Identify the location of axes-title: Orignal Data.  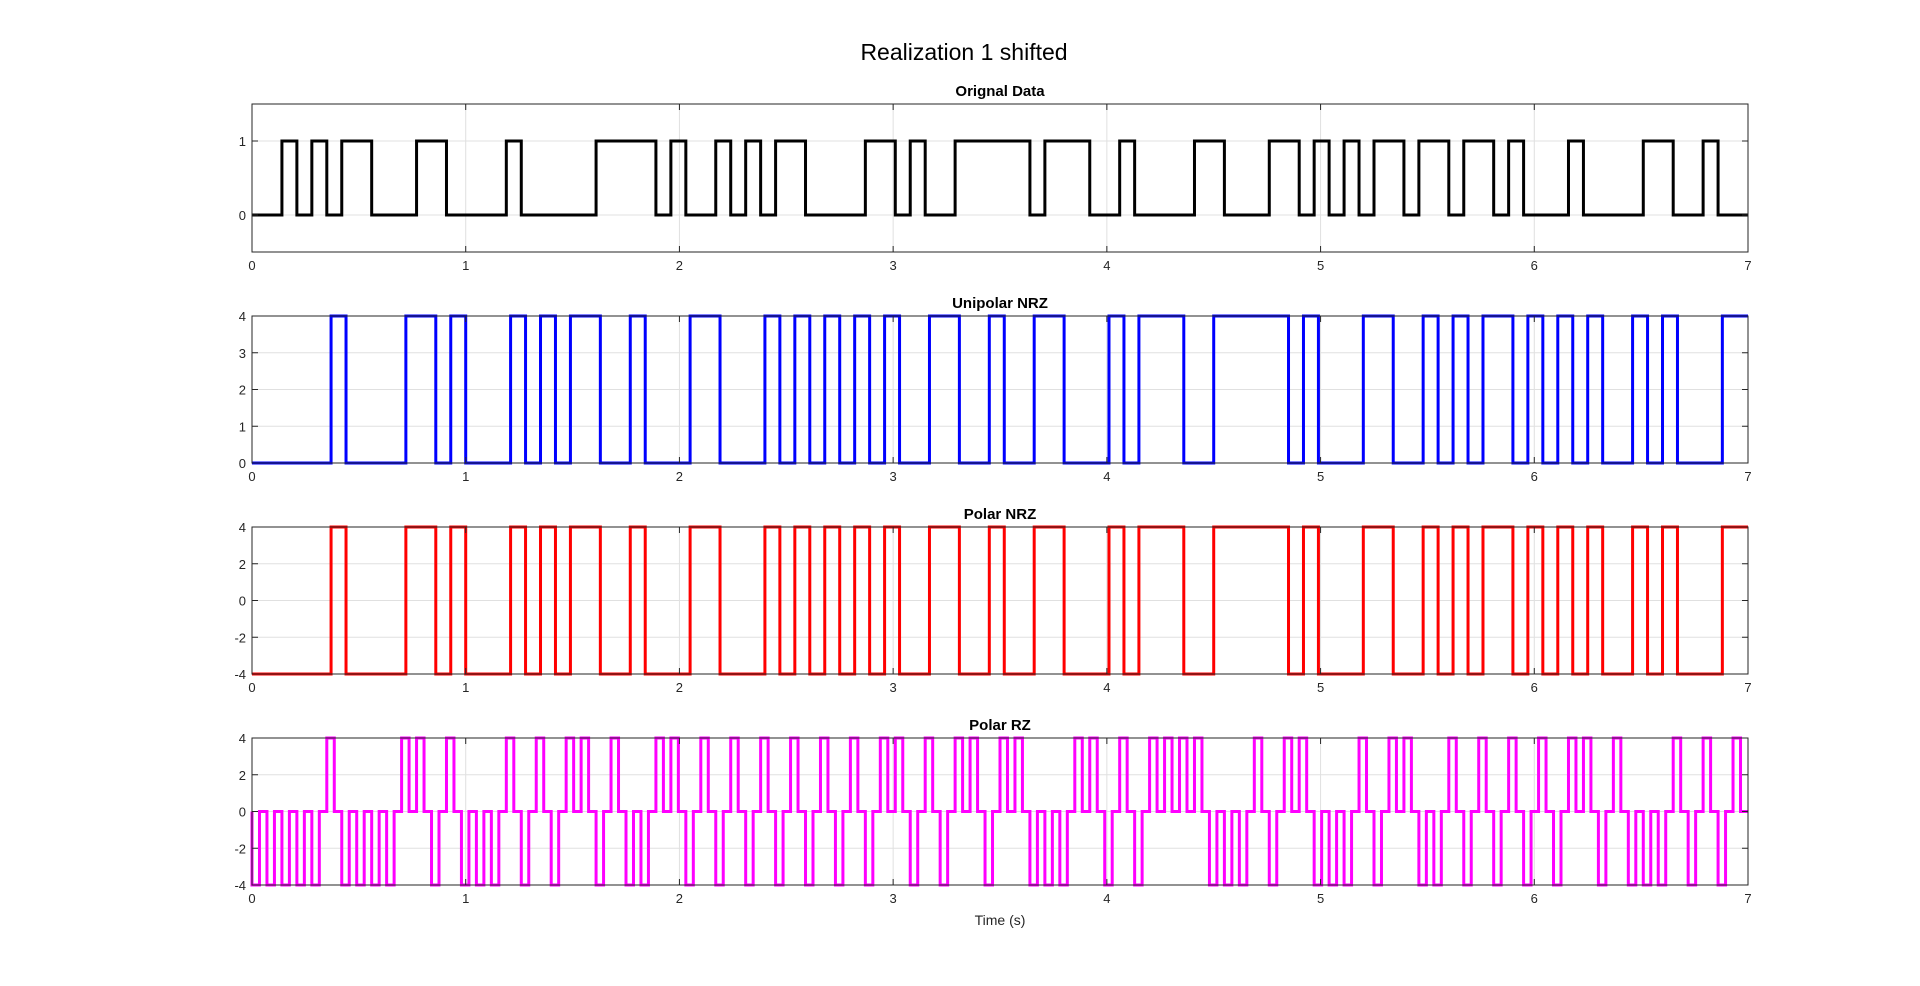
(1000, 91).